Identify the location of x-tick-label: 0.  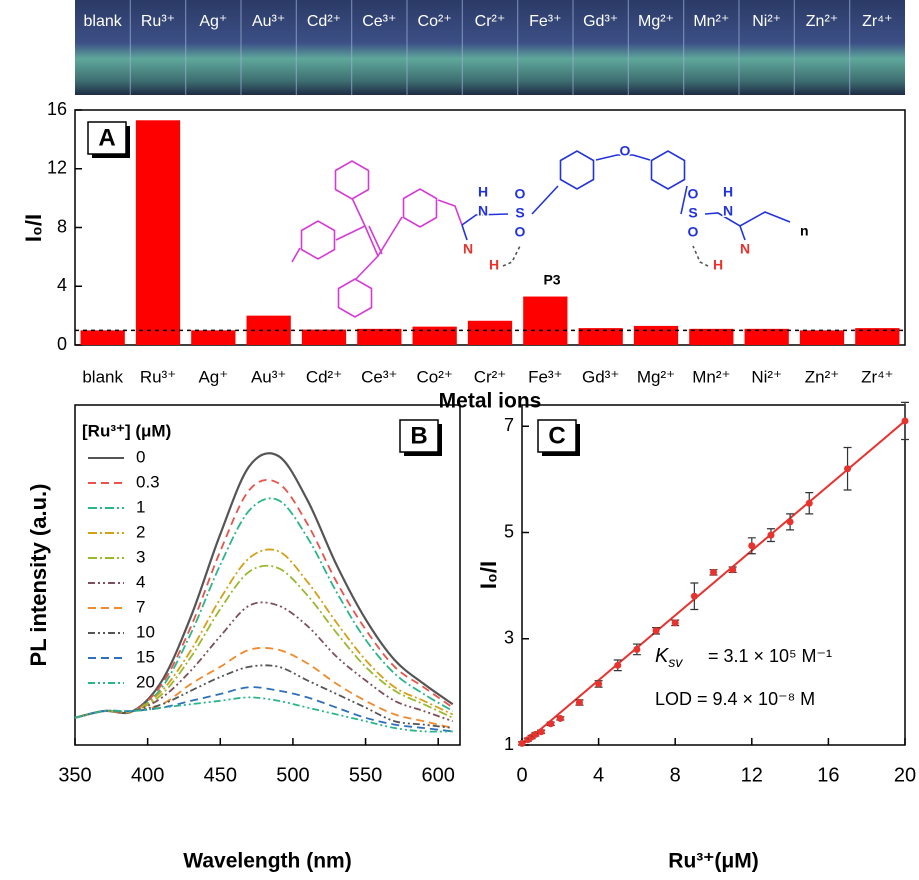
(521, 775).